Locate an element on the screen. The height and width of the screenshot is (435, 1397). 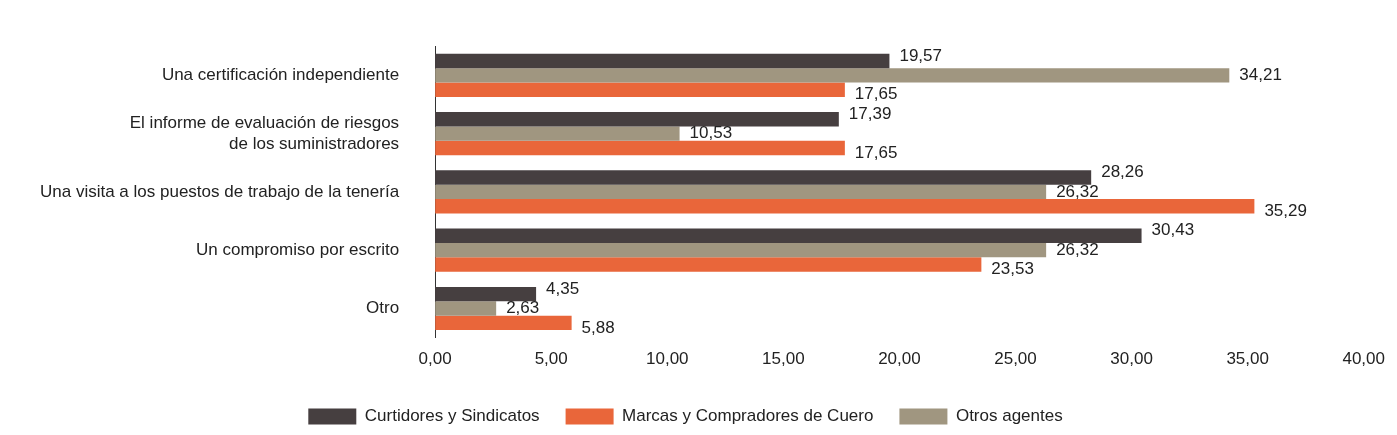
y-tick-label: Una certificación independiente is located at coordinates (280, 75).